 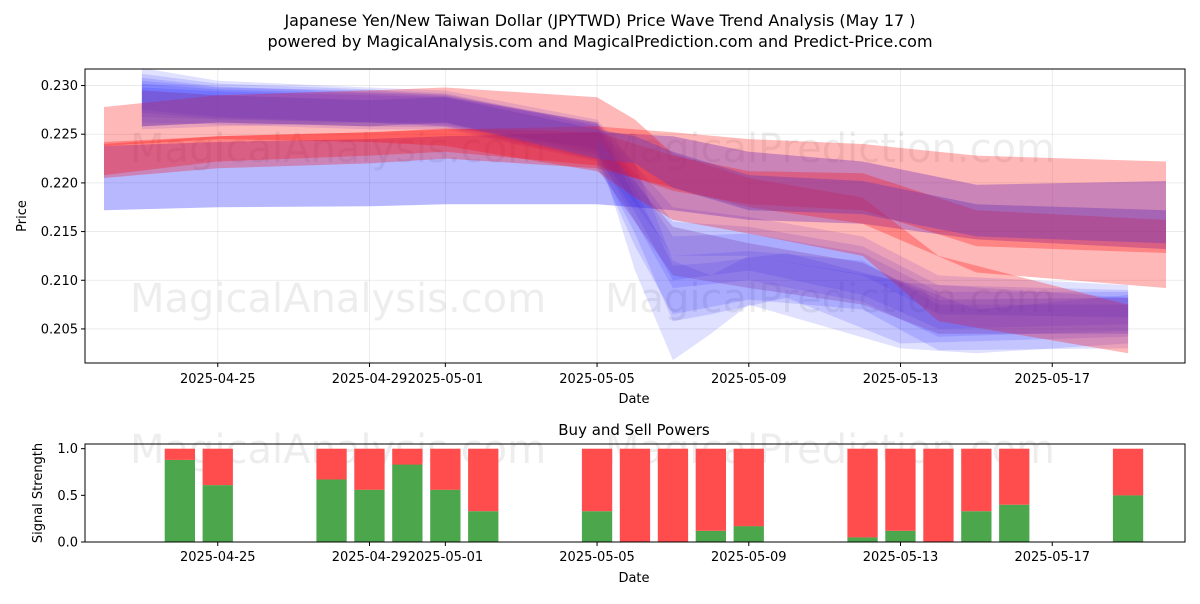 I want to click on signal-x-tick-label: 2025-05-09, so click(x=749, y=557).